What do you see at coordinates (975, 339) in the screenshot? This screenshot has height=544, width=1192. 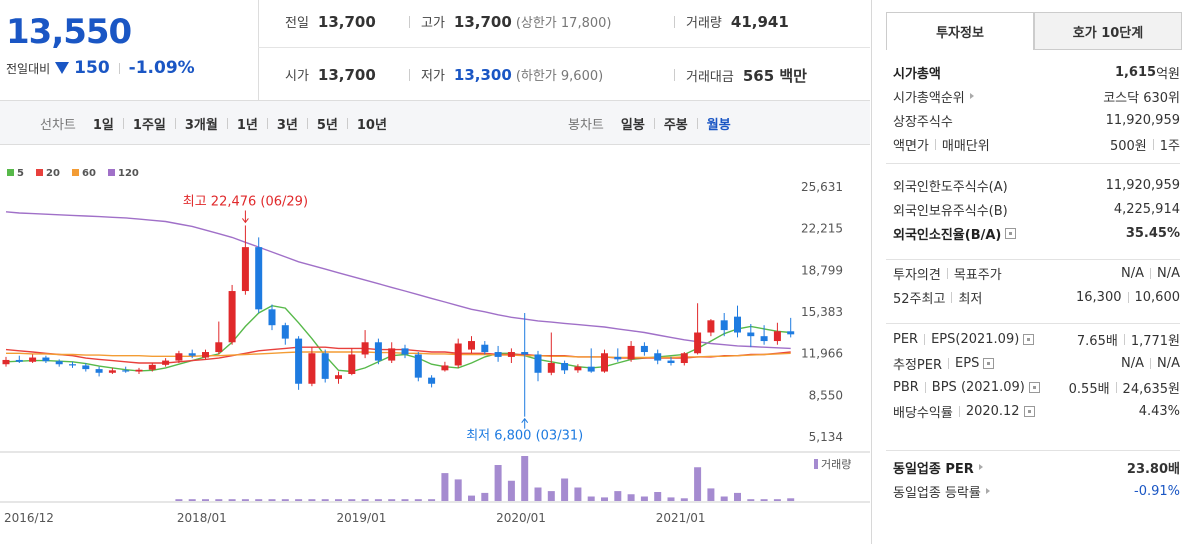 I see `info-label-text: EPS(2021.09)` at bounding box center [975, 339].